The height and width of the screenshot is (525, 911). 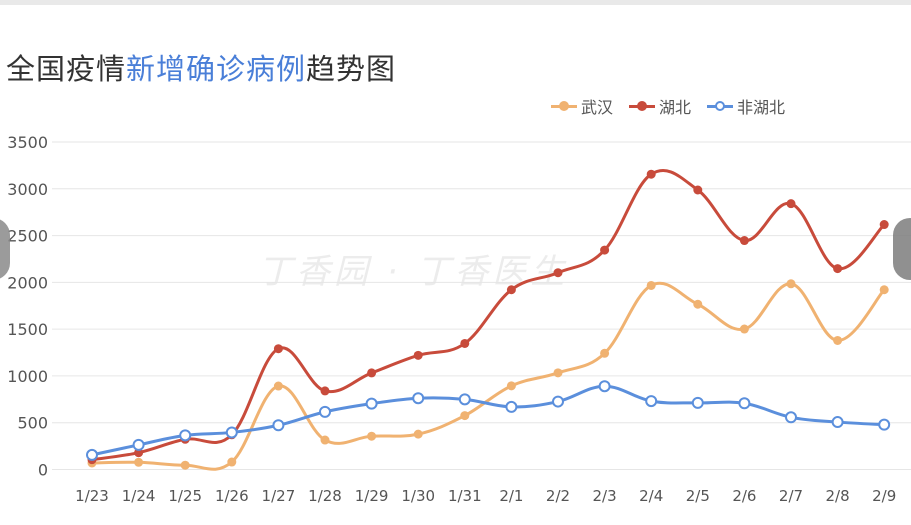 What do you see at coordinates (488, 420) in the screenshot?
I see `series-line-non-hubei` at bounding box center [488, 420].